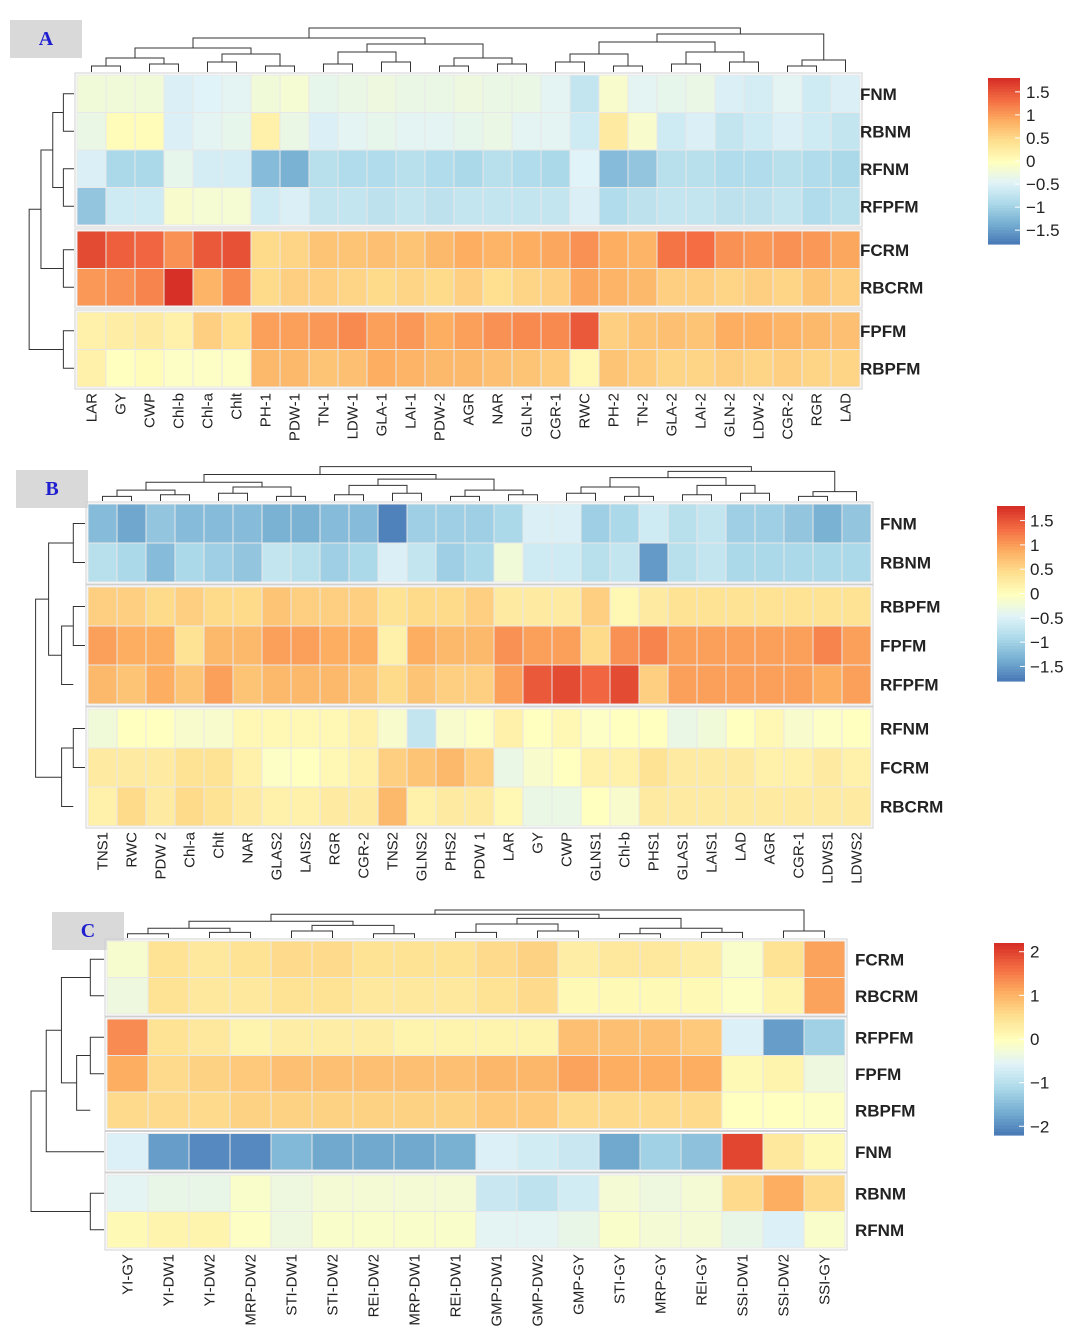 Image resolution: width=1080 pixels, height=1342 pixels. I want to click on row-label: RFNM, so click(884, 169).